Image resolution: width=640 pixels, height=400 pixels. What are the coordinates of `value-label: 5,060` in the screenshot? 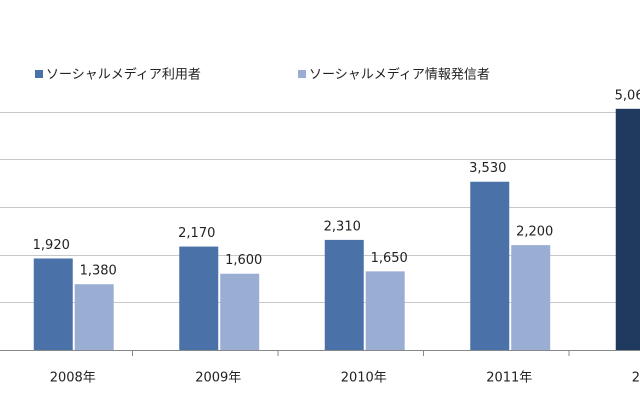 It's located at (627, 95).